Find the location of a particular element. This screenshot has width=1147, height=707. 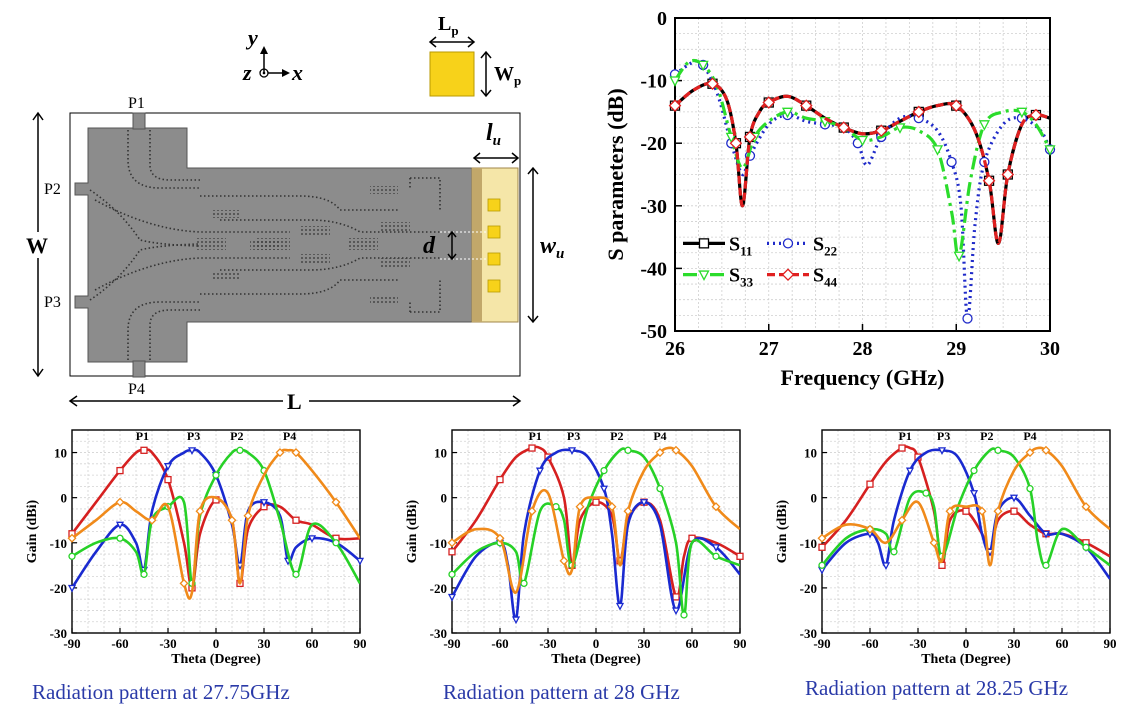

legend-label: S33 is located at coordinates (741, 277).